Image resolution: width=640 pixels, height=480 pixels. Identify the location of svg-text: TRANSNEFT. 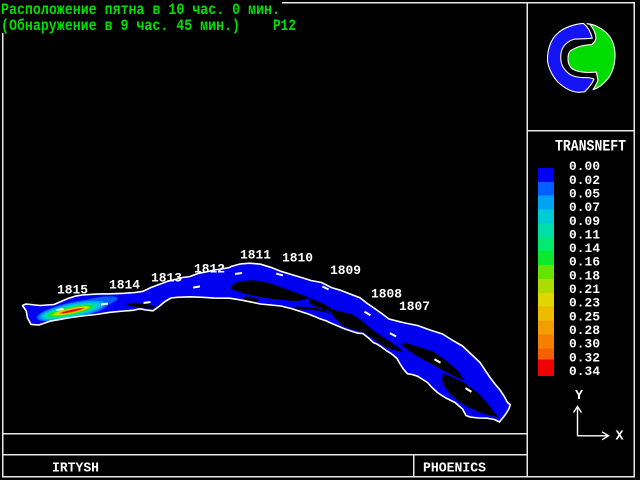
(590, 147).